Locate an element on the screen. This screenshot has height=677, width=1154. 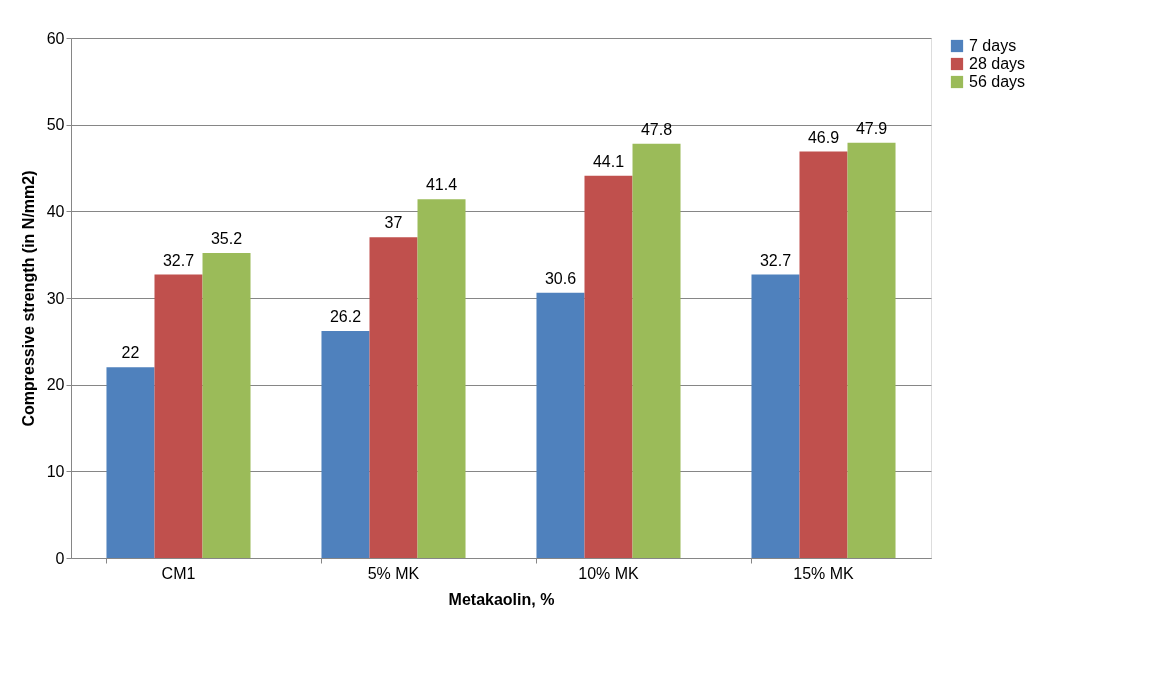
data-label: 47.9 is located at coordinates (871, 128).